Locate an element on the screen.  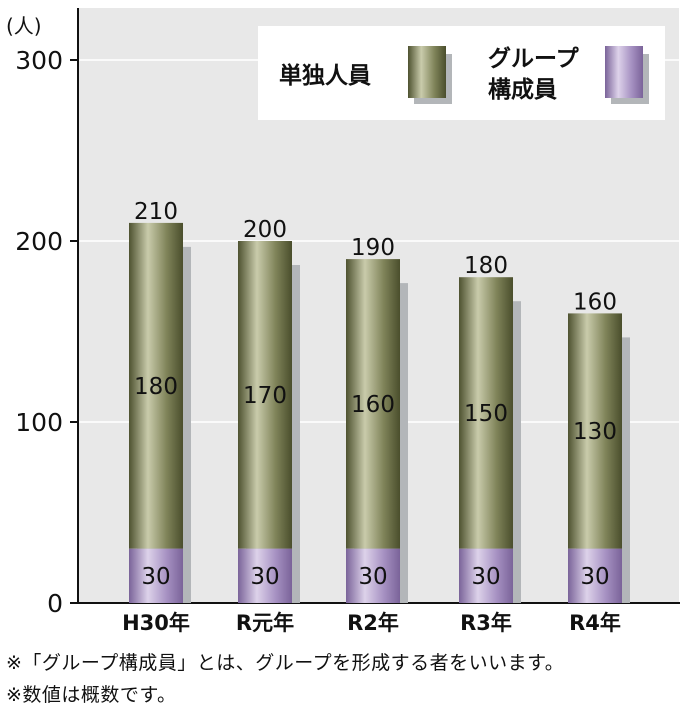
x-tick-labels: H30年 R元年 R2年 R3年 R4年 is located at coordinates (371, 623).